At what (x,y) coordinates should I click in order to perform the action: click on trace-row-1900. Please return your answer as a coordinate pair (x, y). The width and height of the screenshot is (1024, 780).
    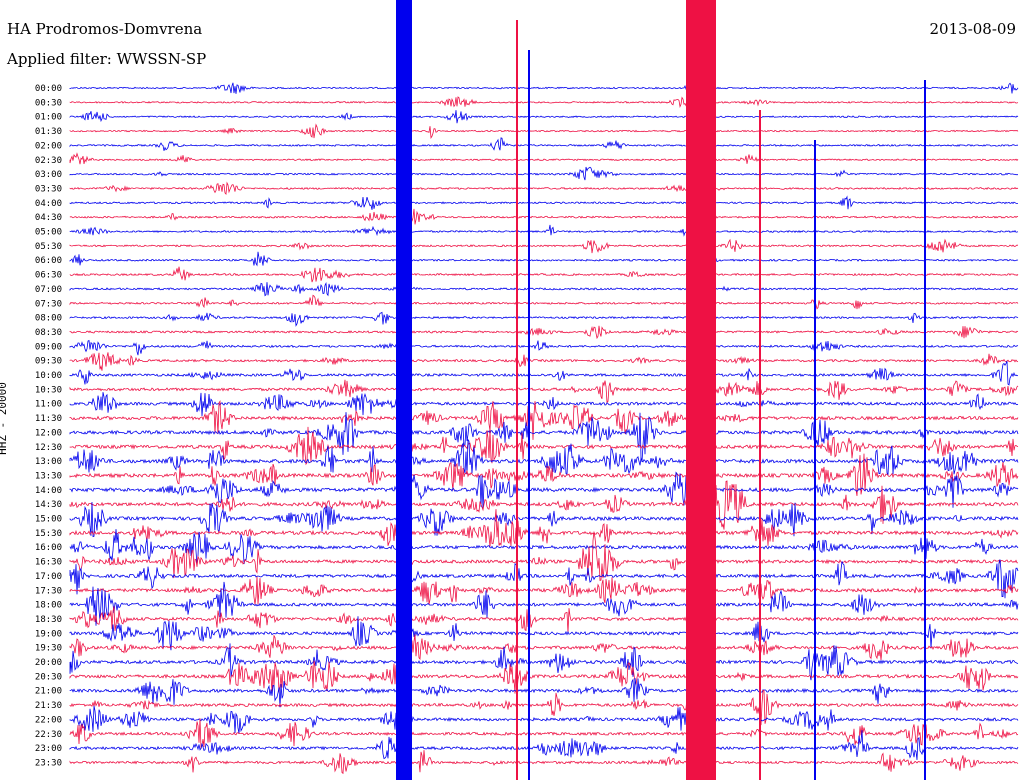
    Looking at the image, I should click on (544, 633).